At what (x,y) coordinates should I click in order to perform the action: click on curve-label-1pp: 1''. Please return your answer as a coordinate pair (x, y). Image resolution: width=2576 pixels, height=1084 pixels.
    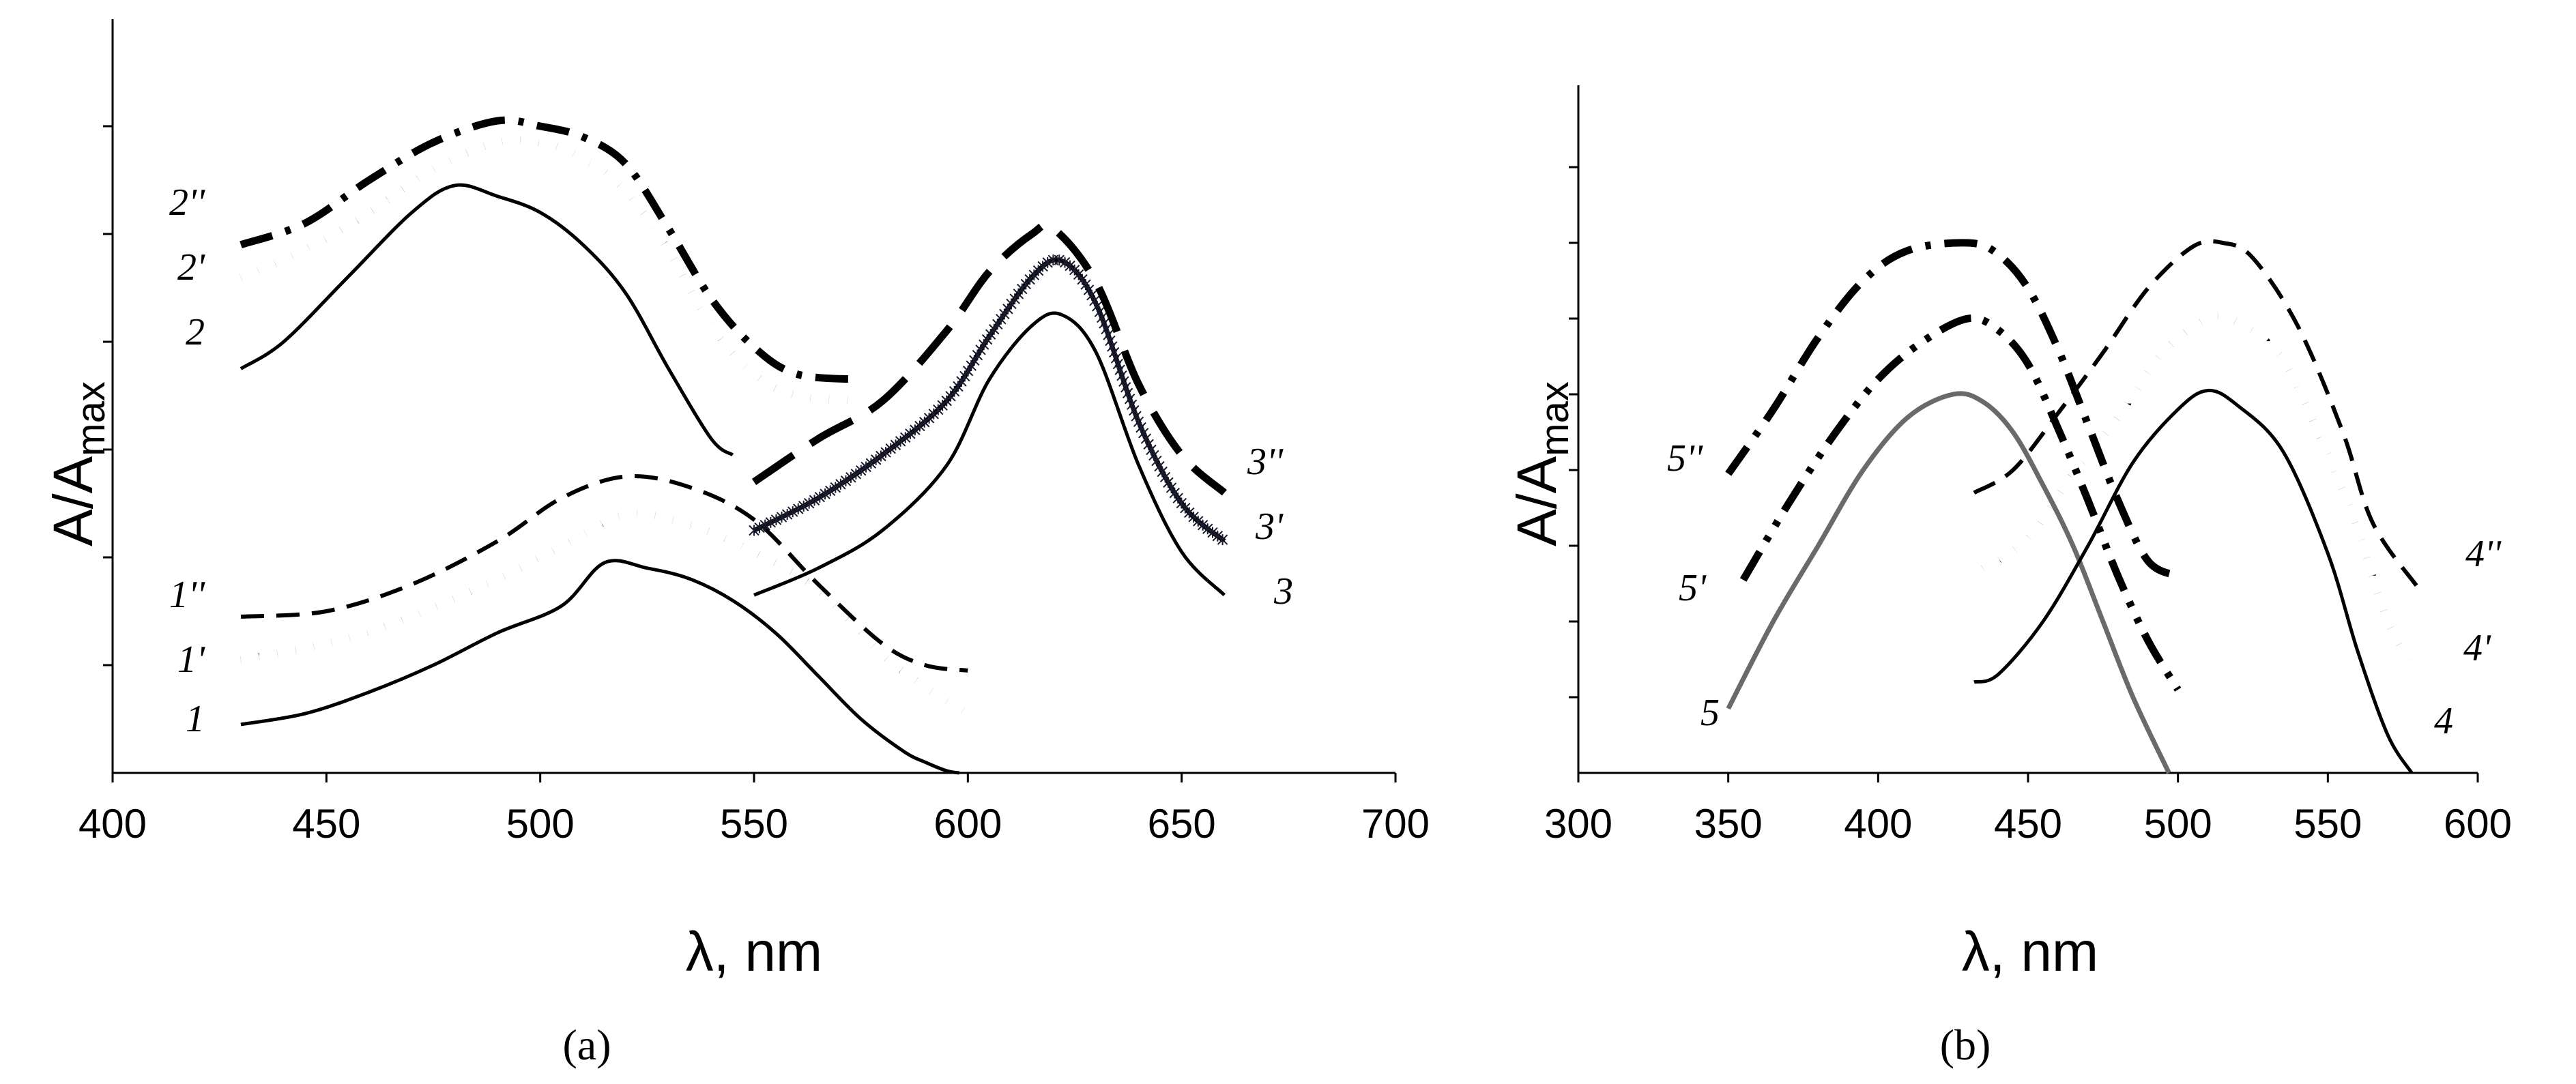
    Looking at the image, I should click on (187, 595).